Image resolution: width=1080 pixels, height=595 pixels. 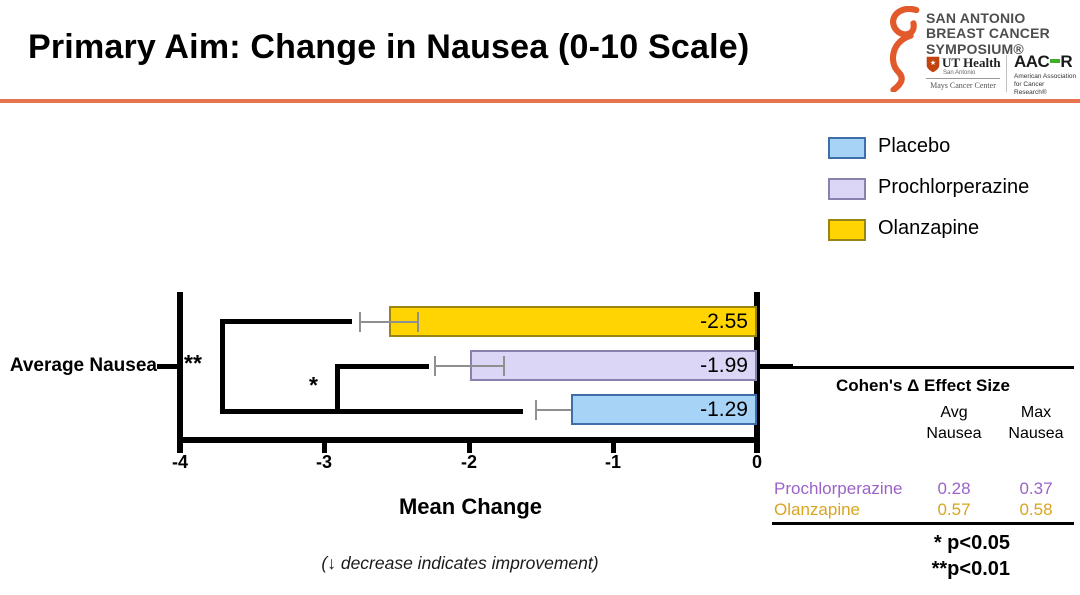 I want to click on bar-value-label-olanzapine: -2.55, so click(x=724, y=321).